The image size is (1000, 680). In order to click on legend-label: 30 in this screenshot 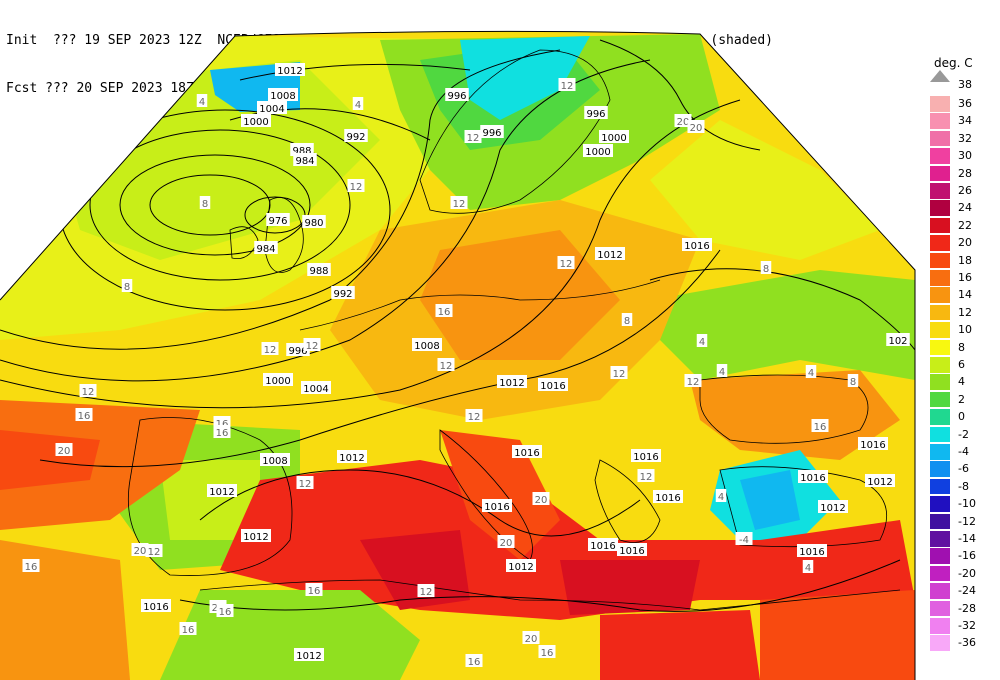, I will do `click(965, 156)`.